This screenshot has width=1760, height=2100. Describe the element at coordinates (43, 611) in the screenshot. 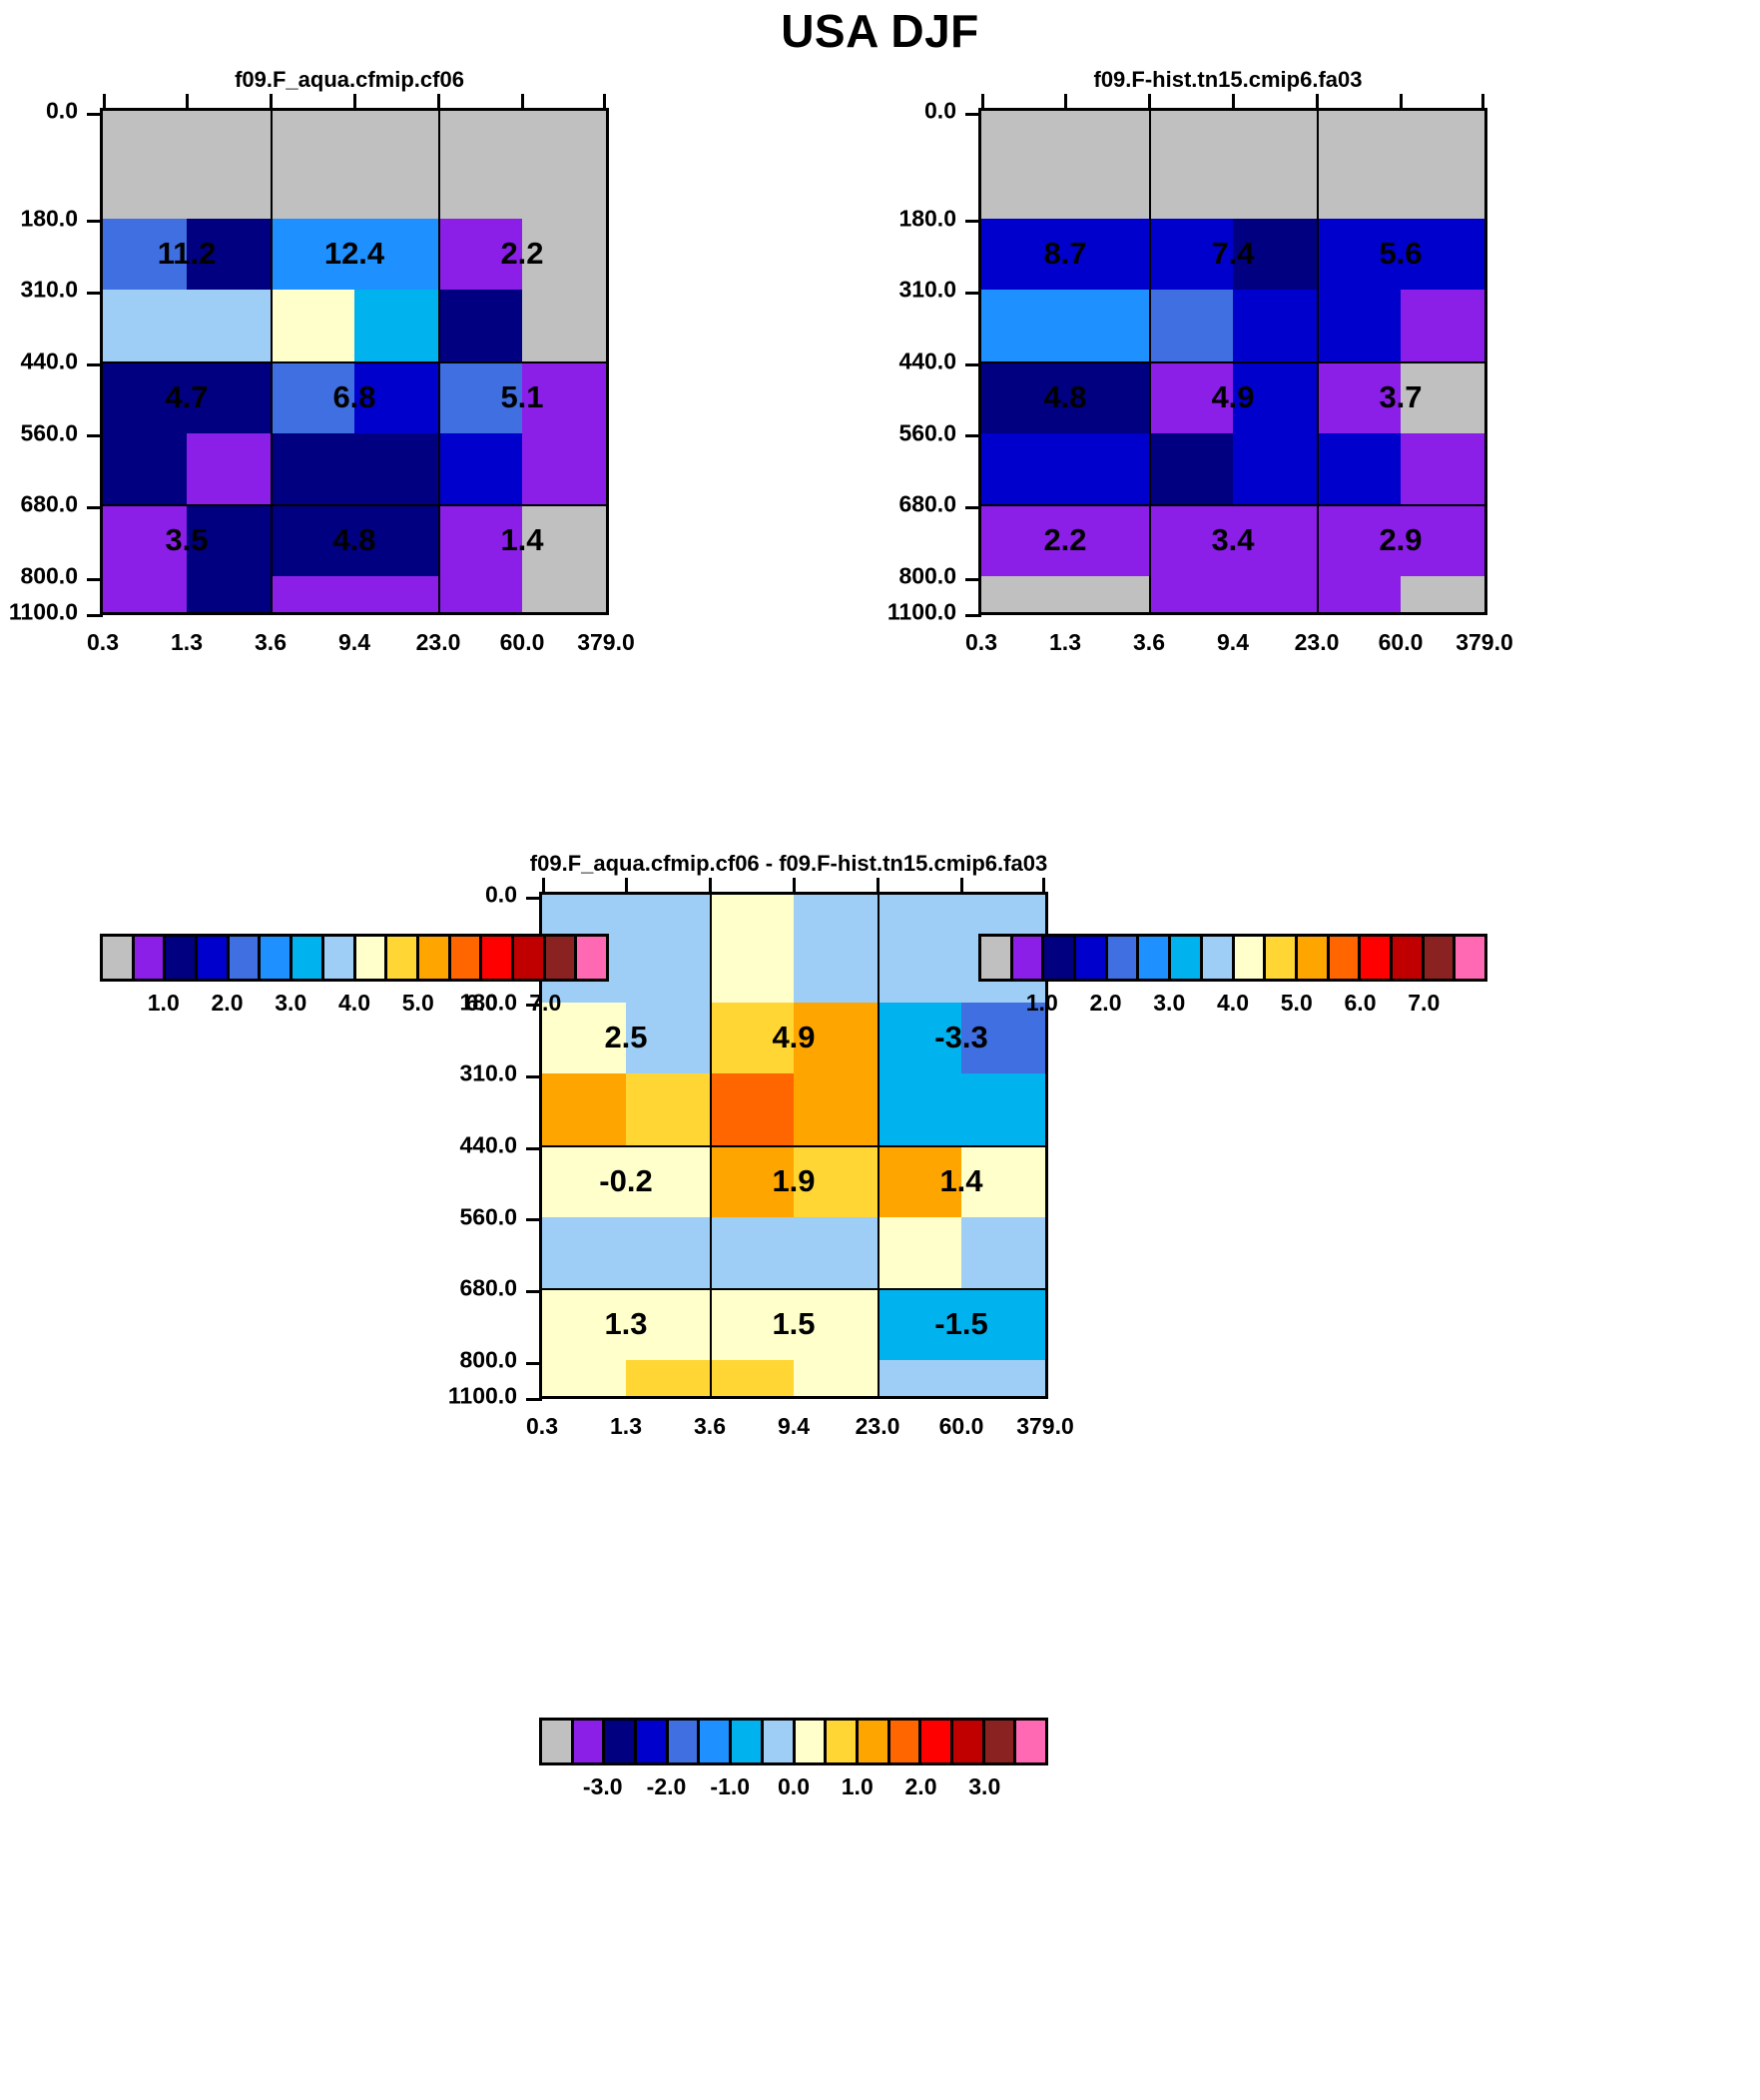

I see `y-axis-label: 1100.0` at that location.